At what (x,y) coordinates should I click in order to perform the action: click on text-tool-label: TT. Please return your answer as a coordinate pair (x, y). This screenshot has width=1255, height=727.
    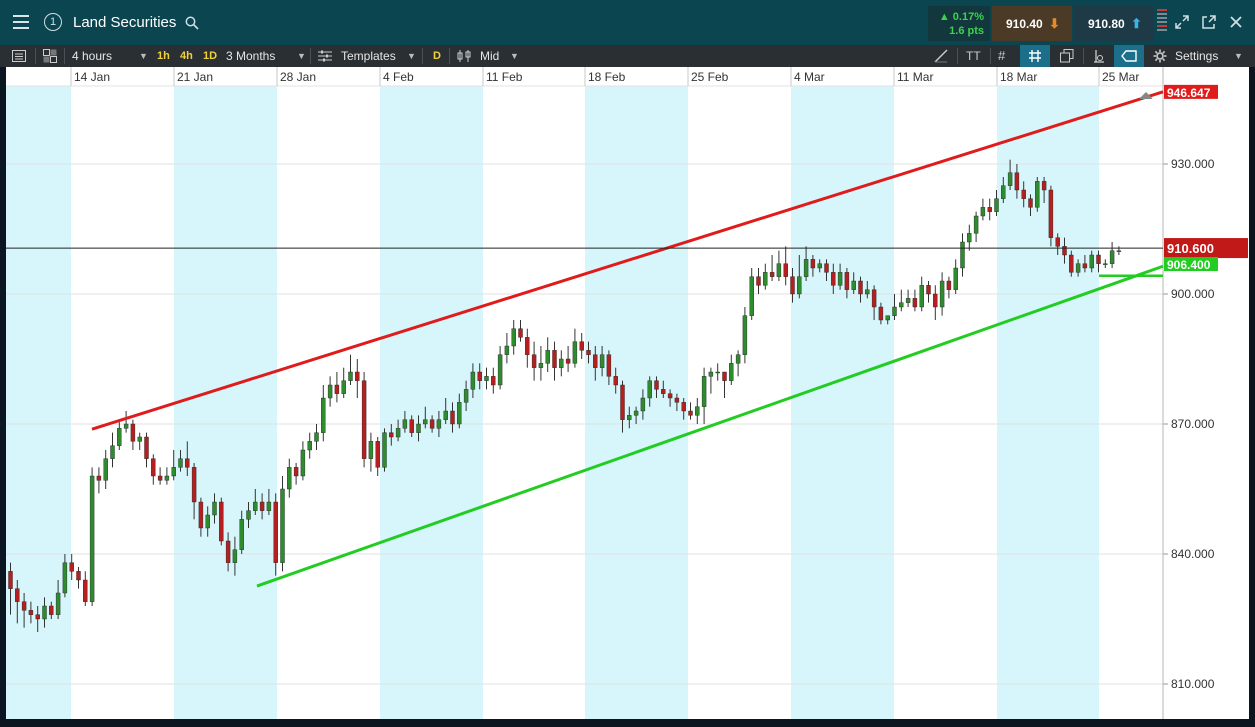
    Looking at the image, I should click on (973, 56).